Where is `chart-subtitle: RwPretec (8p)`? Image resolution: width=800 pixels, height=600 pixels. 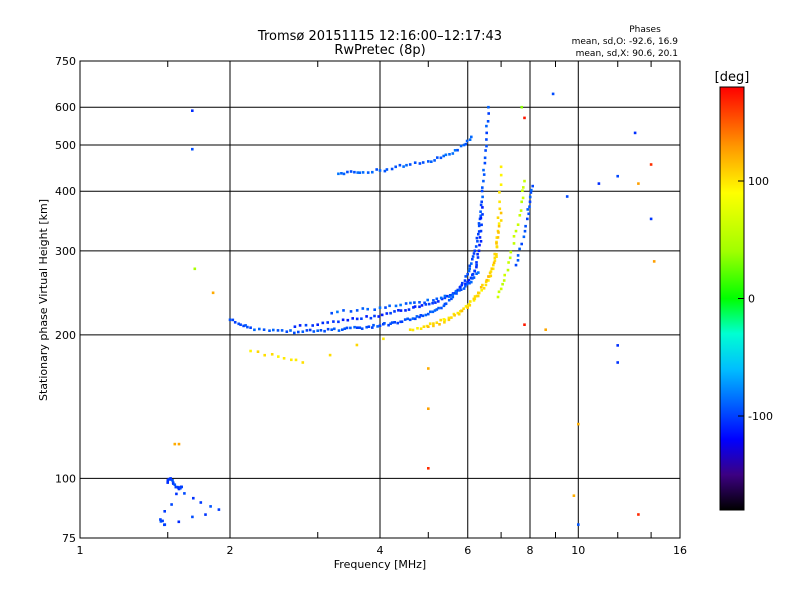
chart-subtitle: RwPretec (8p) is located at coordinates (379, 50).